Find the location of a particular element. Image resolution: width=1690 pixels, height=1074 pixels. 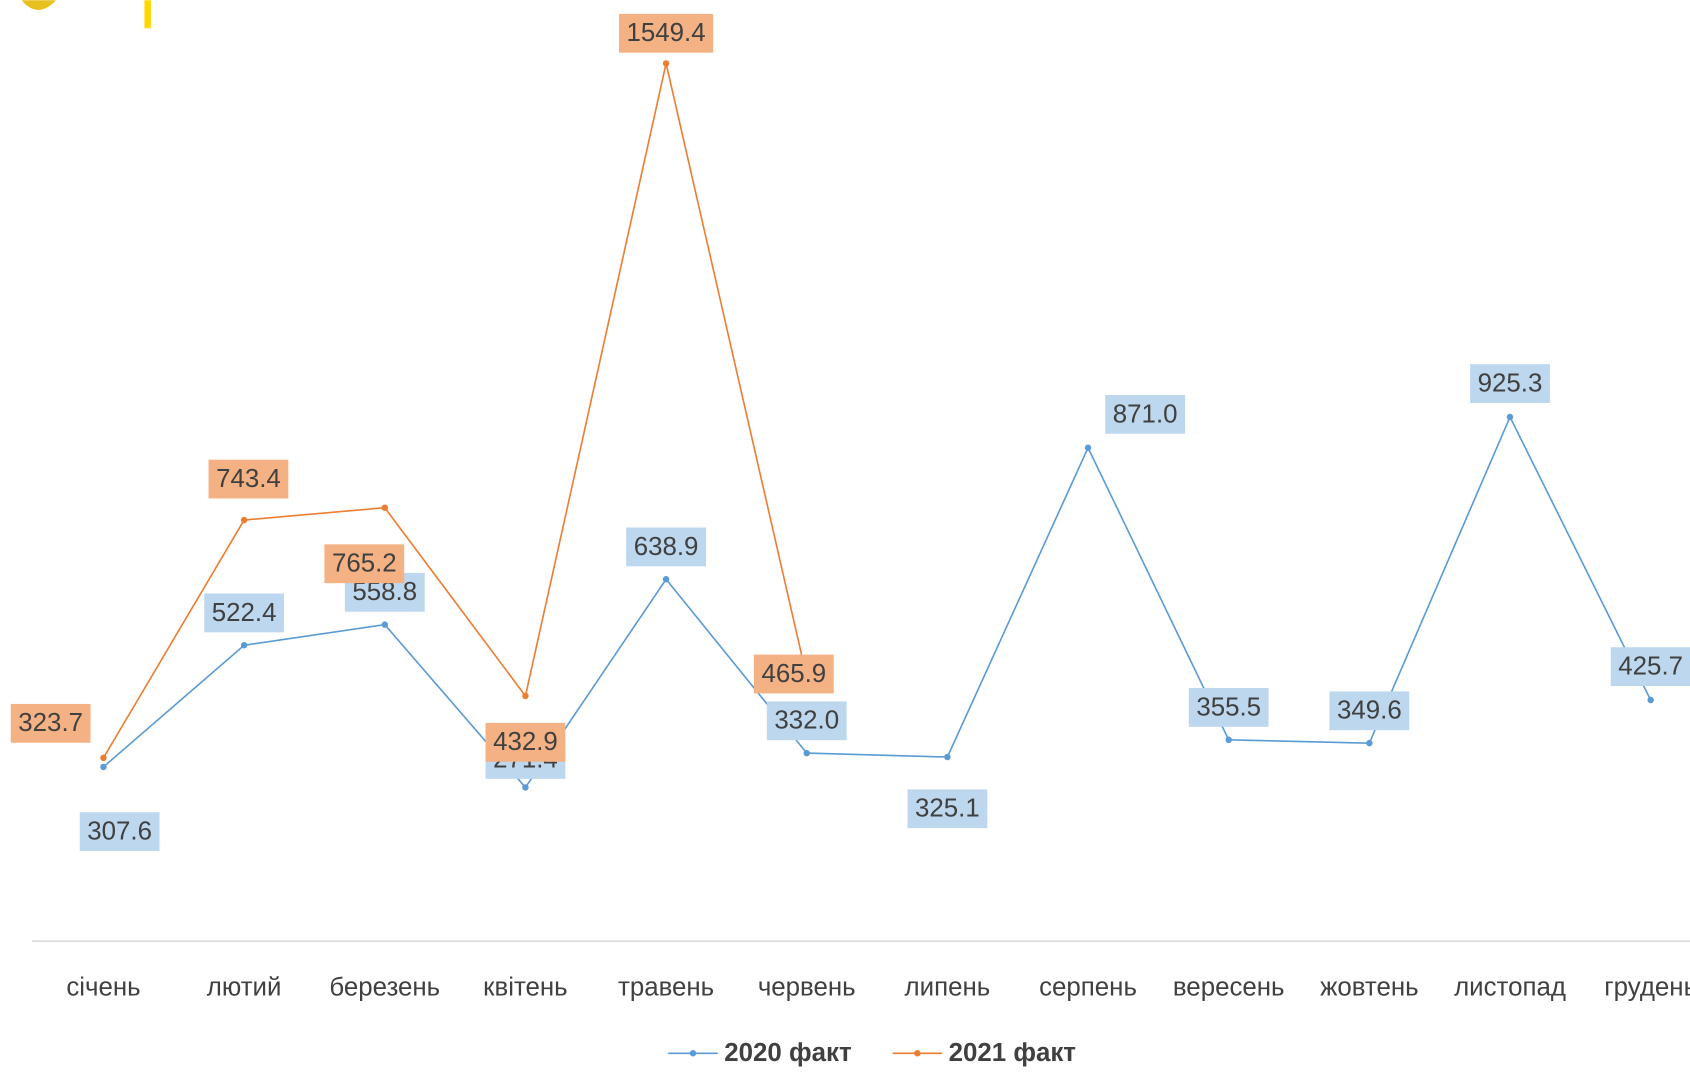

data-label-text: 638.9 is located at coordinates (666, 547).